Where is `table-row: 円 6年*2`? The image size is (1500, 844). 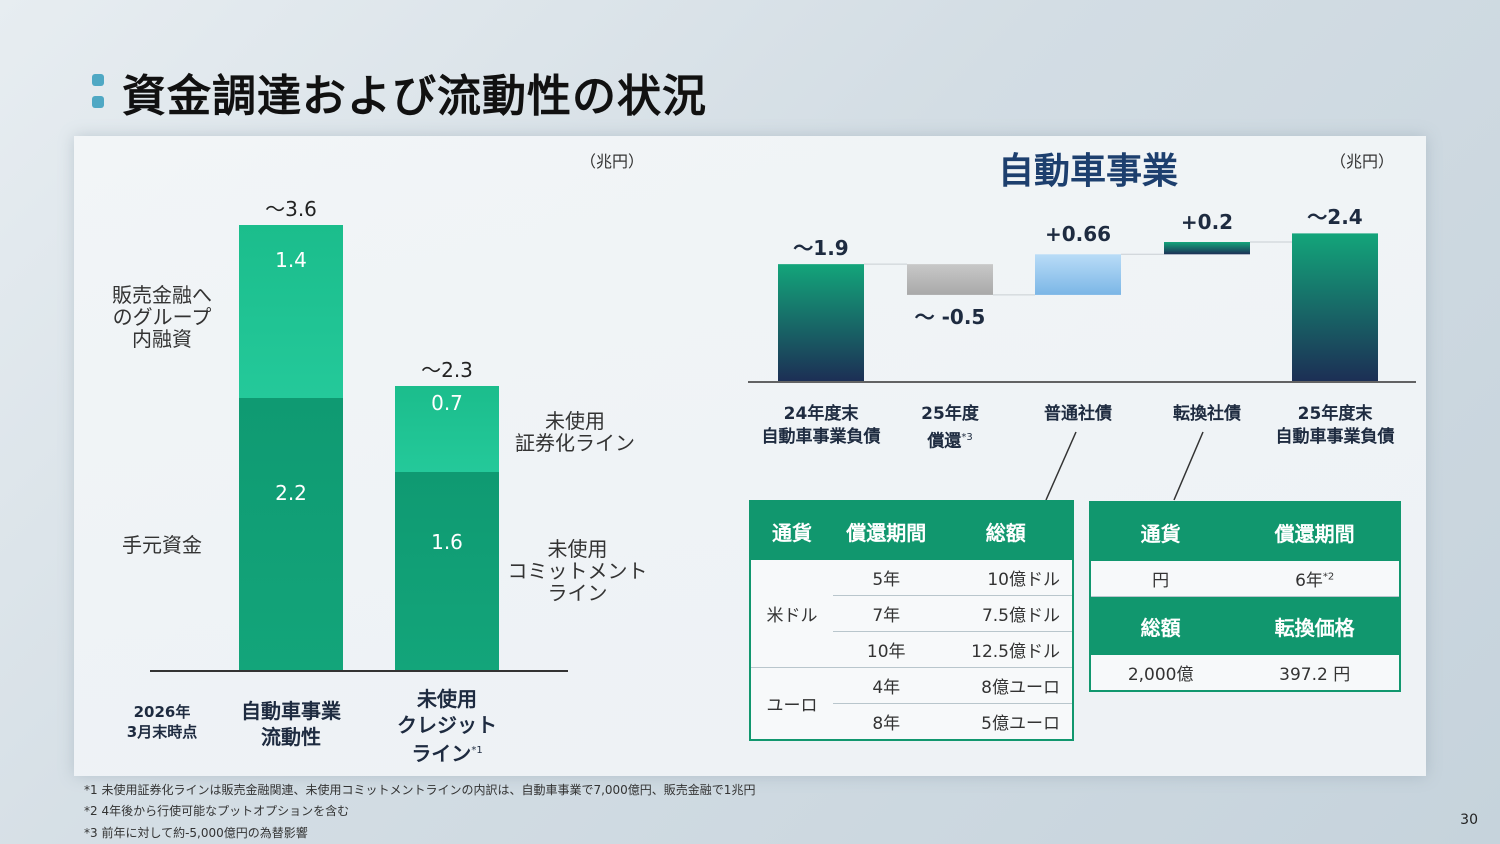
table-row: 円 6年*2 is located at coordinates (1245, 579).